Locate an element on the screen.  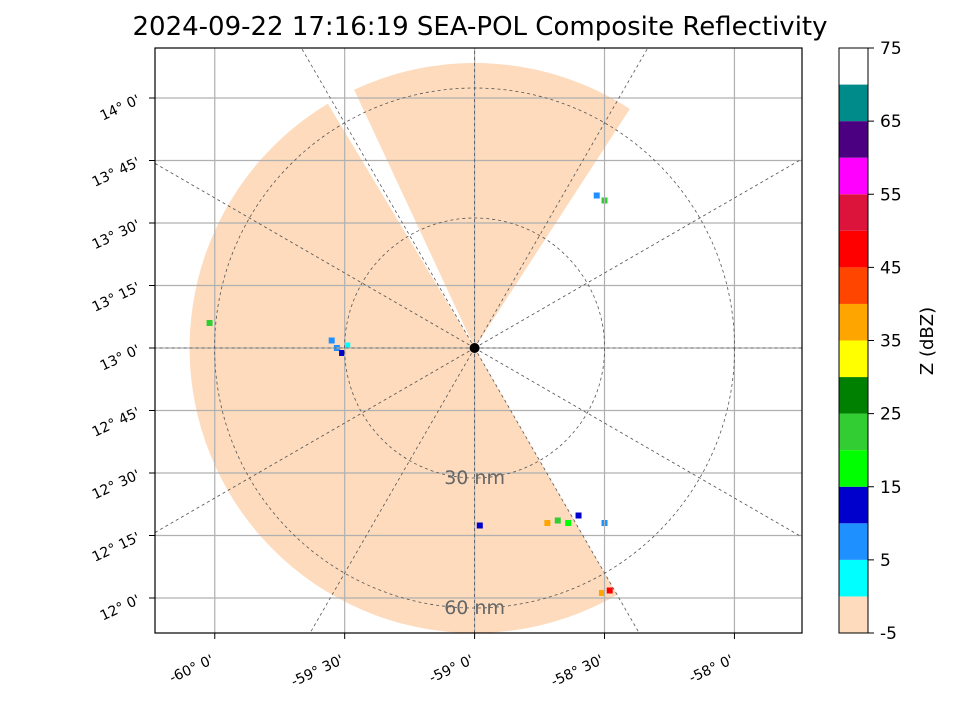
colorbar-ticks: -5 5 15 25 35 45 55 65 75 is located at coordinates (885, 341).